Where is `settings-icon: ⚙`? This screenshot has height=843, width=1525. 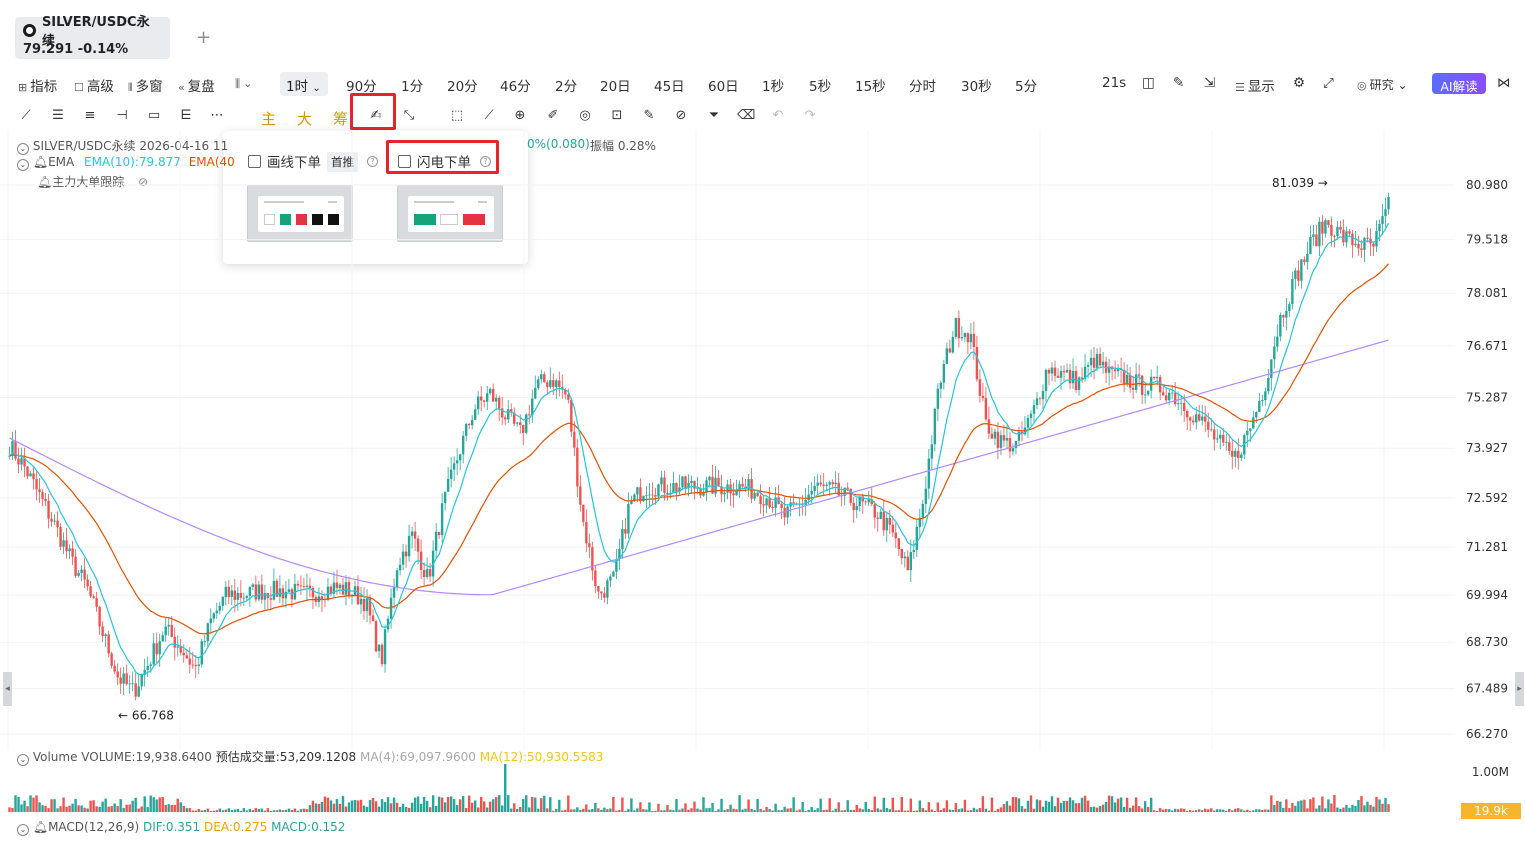
settings-icon: ⚙ is located at coordinates (1299, 83).